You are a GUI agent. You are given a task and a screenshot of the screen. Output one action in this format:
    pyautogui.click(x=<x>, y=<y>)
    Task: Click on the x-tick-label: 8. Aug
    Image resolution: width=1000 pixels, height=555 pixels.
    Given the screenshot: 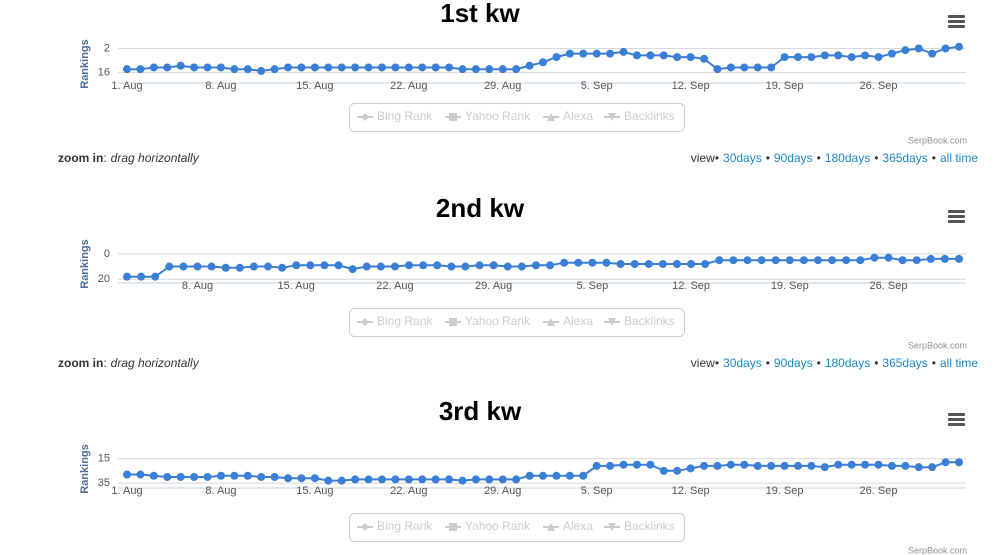 What is the action you would take?
    pyautogui.click(x=220, y=491)
    